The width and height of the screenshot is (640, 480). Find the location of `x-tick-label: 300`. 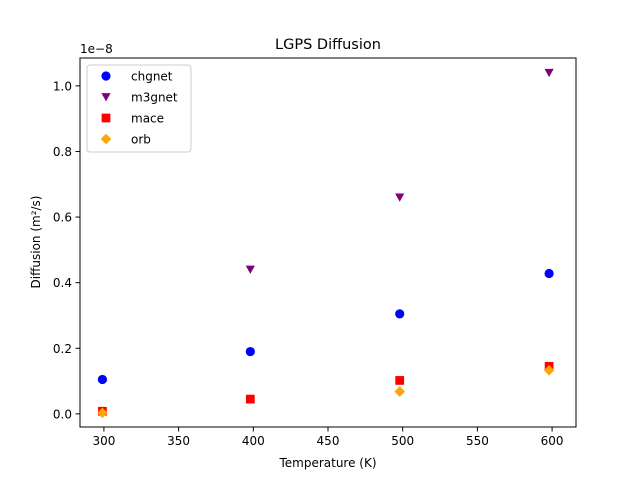

x-tick-label: 300 is located at coordinates (103, 441).